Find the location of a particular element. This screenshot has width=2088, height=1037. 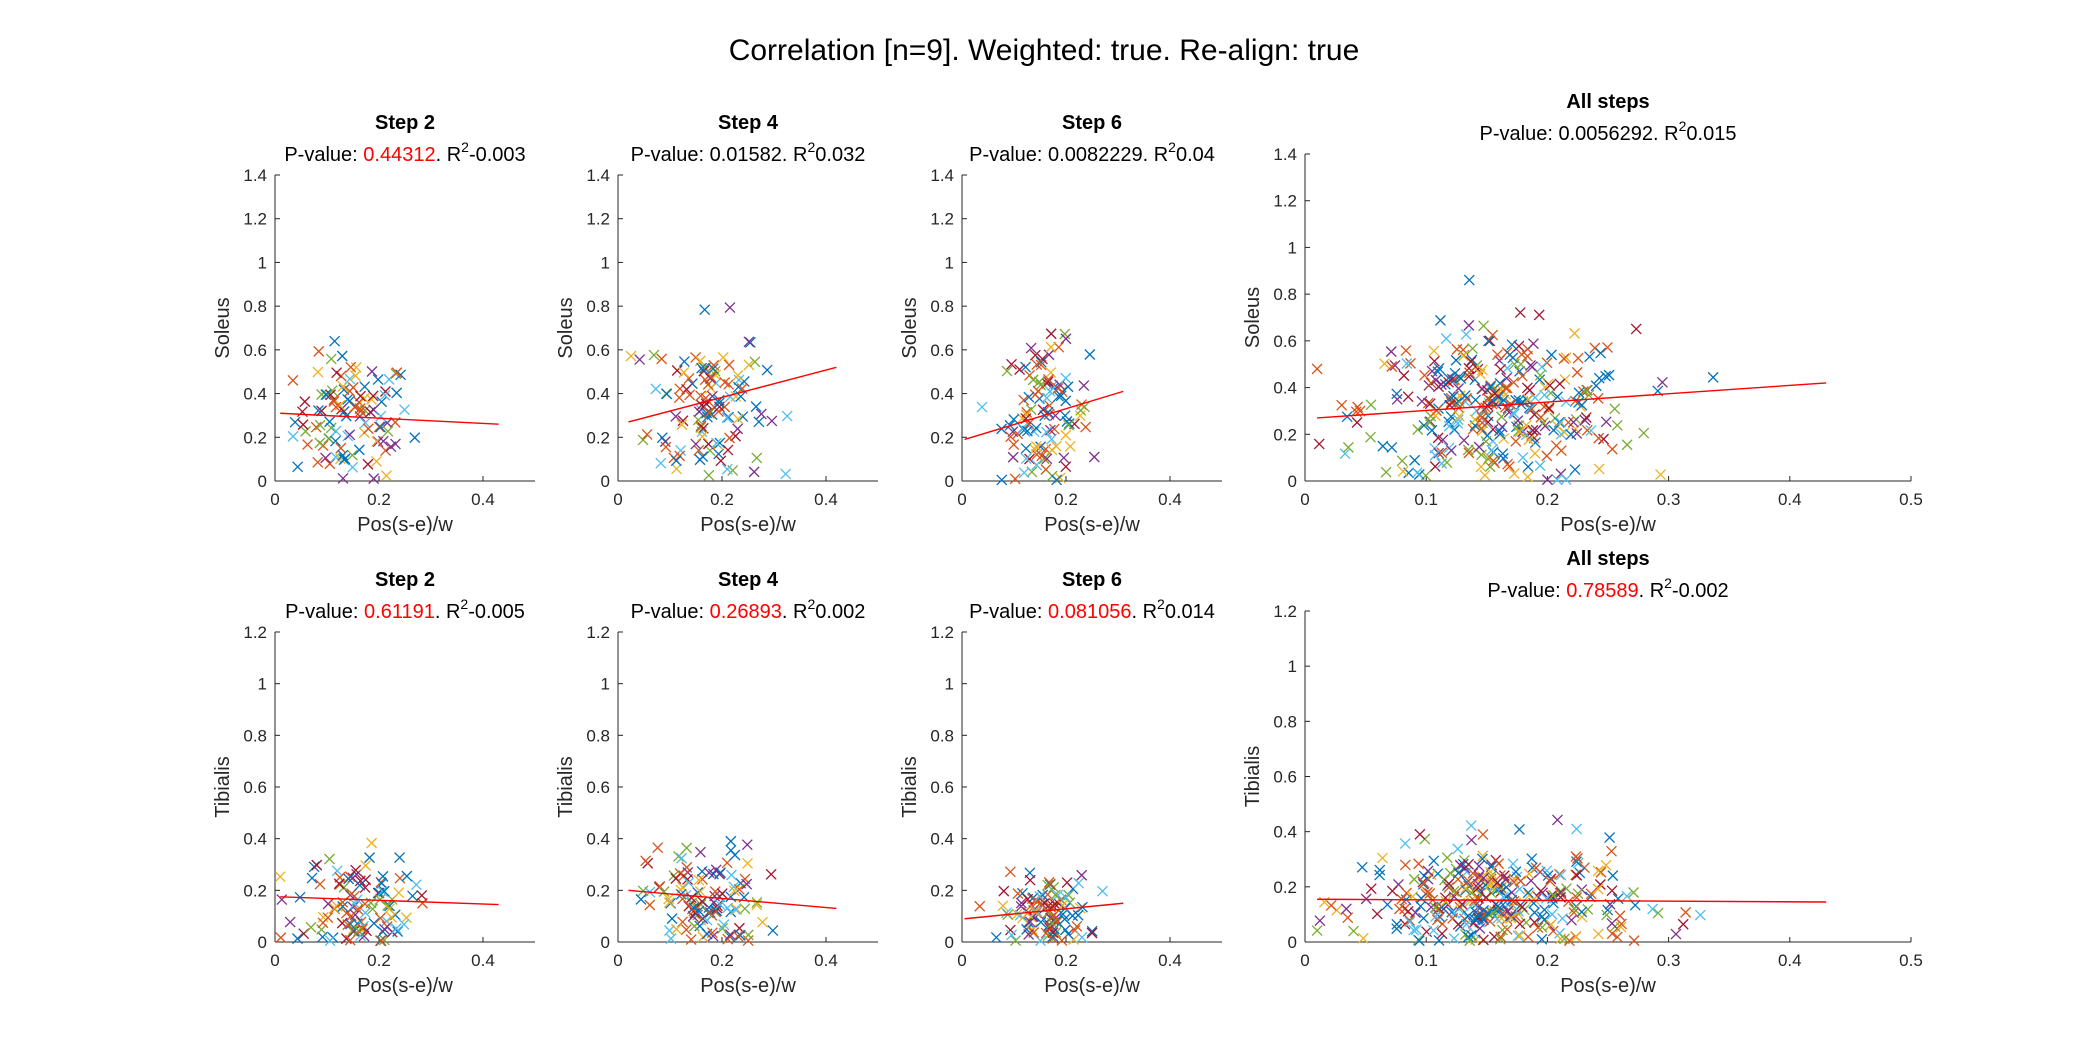

y-axis-label: Soleus is located at coordinates (566, 327).